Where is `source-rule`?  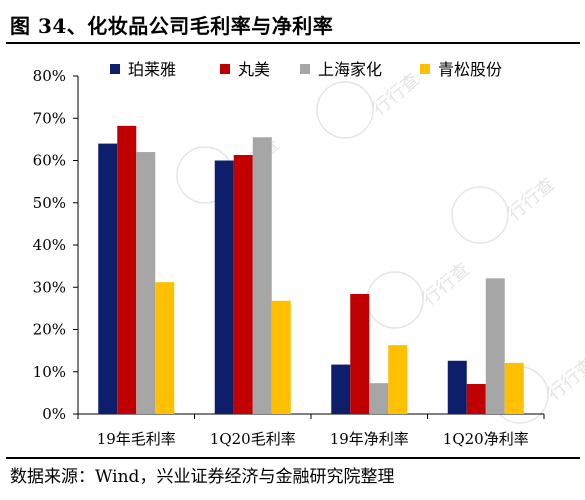 source-rule is located at coordinates (293, 458).